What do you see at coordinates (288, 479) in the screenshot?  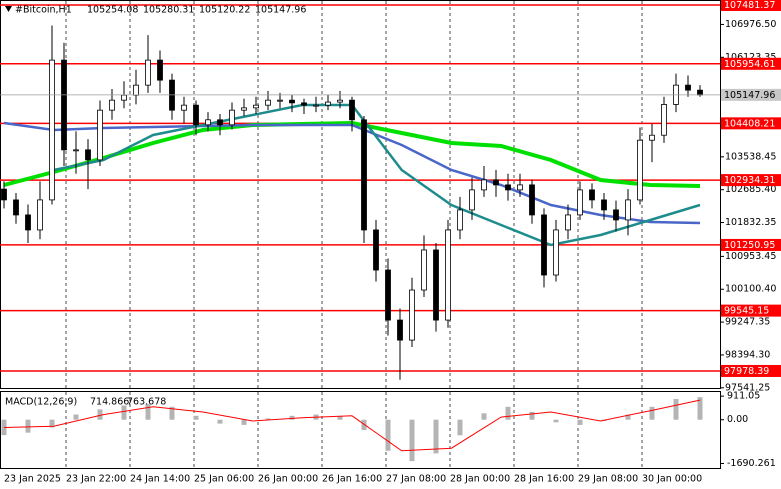 I see `x-tick-label: 26 Jan 00:00` at bounding box center [288, 479].